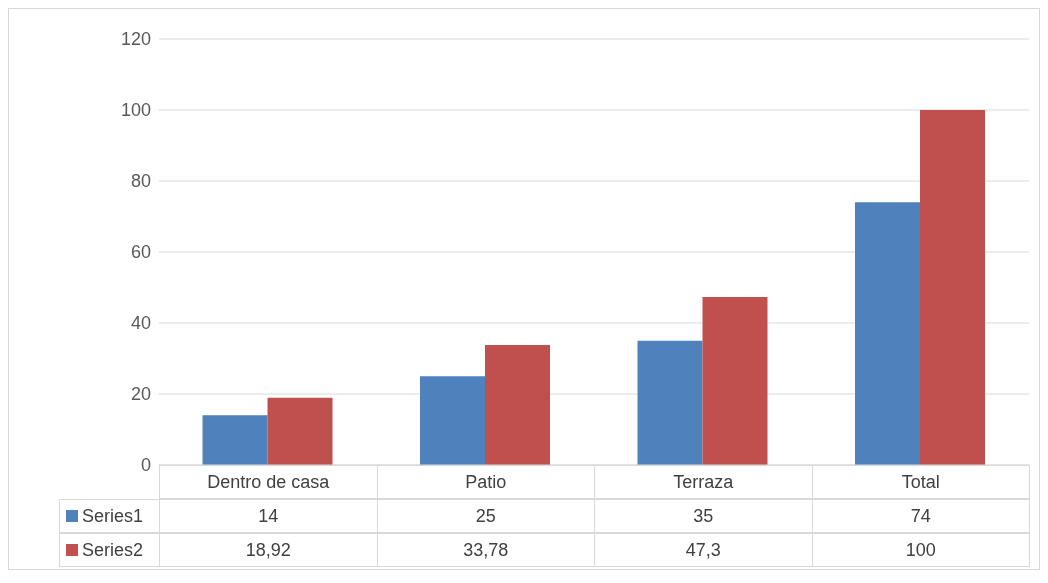 The width and height of the screenshot is (1048, 583). Describe the element at coordinates (703, 516) in the screenshot. I see `data-label: 35` at that location.